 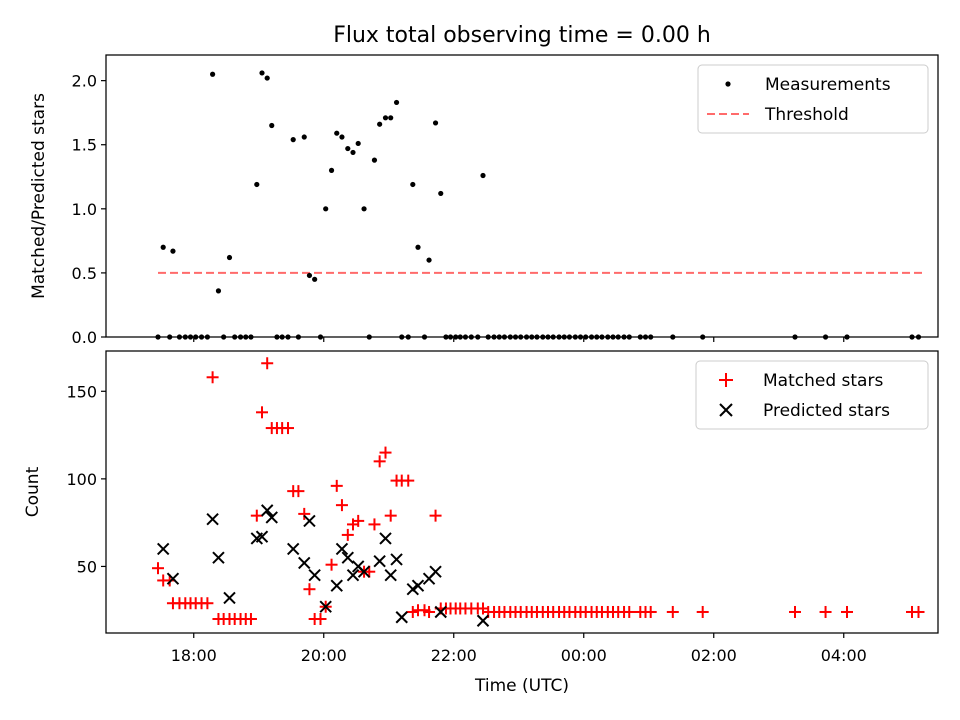 What do you see at coordinates (519, 339) in the screenshot?
I see `top-x-ticks` at bounding box center [519, 339].